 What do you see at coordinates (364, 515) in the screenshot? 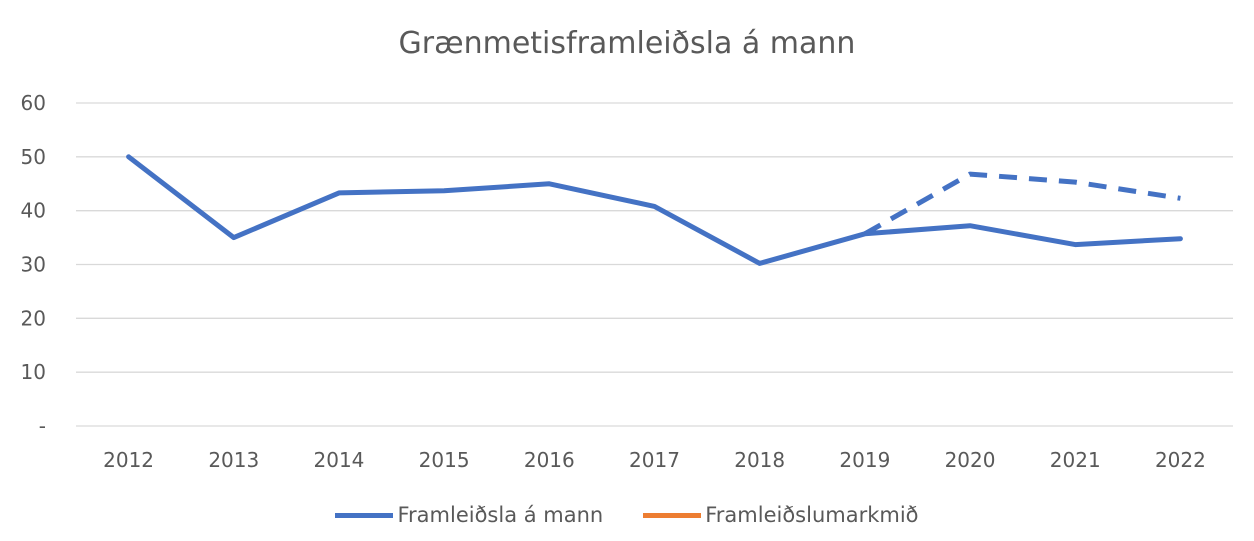
I see `legend-swatch-production` at bounding box center [364, 515].